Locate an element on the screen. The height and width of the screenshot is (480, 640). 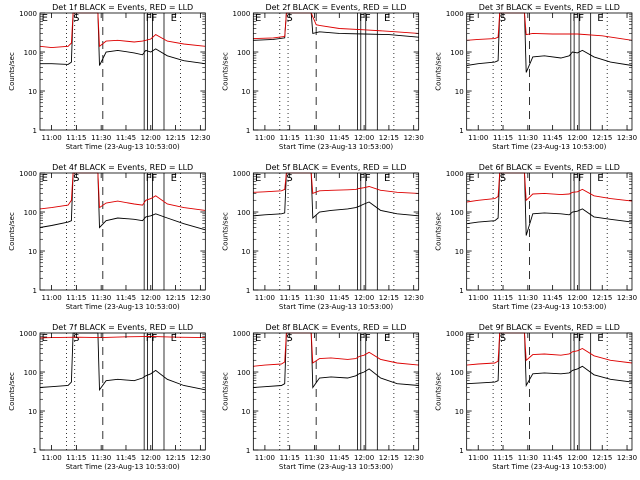
panel-title: Det 4f BLACK = Events, RED = LLD is located at coordinates (122, 167).